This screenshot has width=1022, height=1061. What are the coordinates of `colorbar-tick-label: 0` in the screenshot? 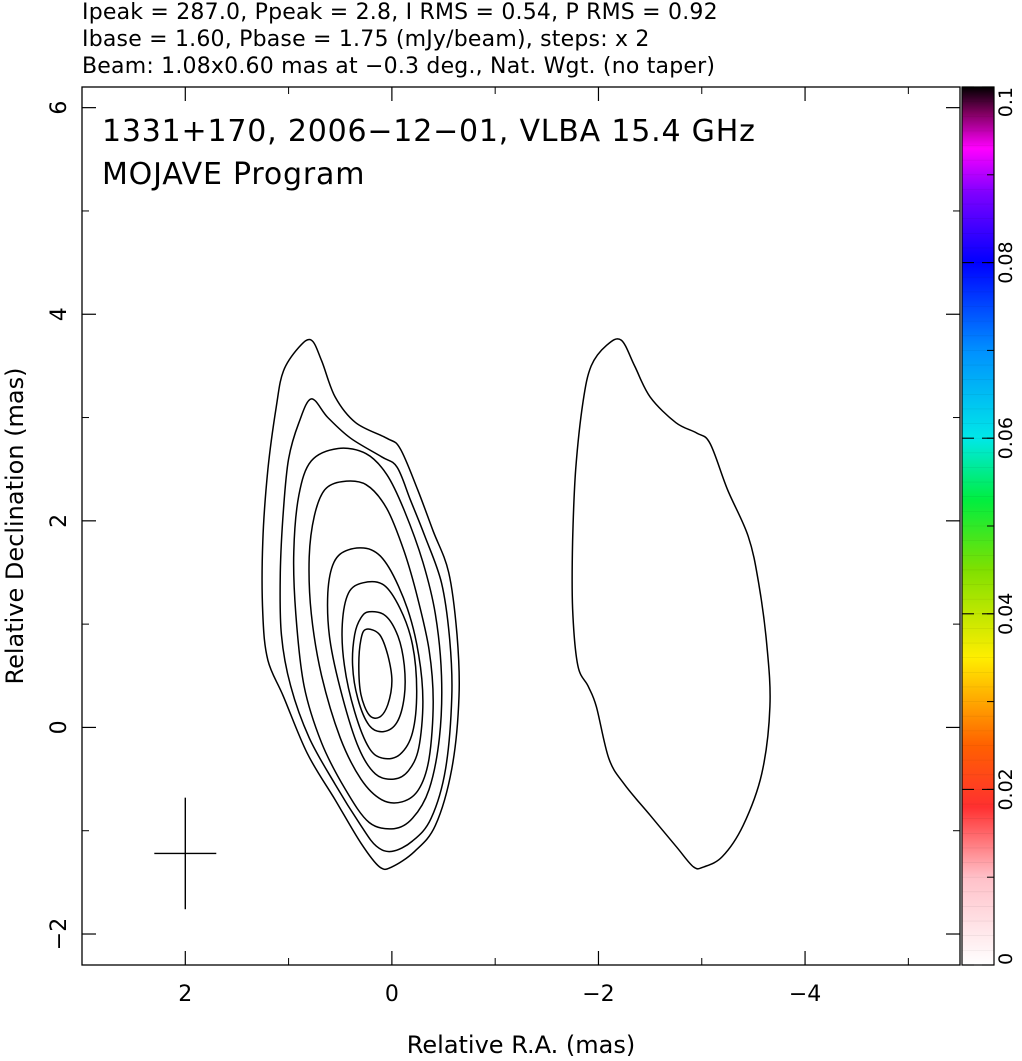 It's located at (1006, 959).